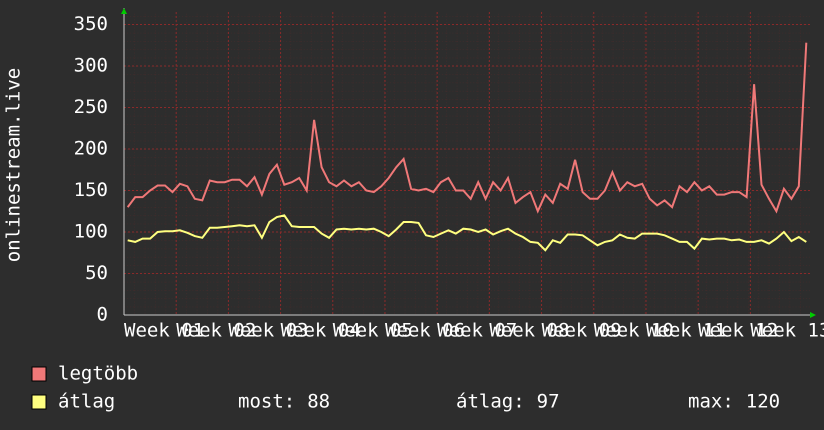 This screenshot has width=824, height=430. I want to click on x-tick-label: Week 03, so click(268, 331).